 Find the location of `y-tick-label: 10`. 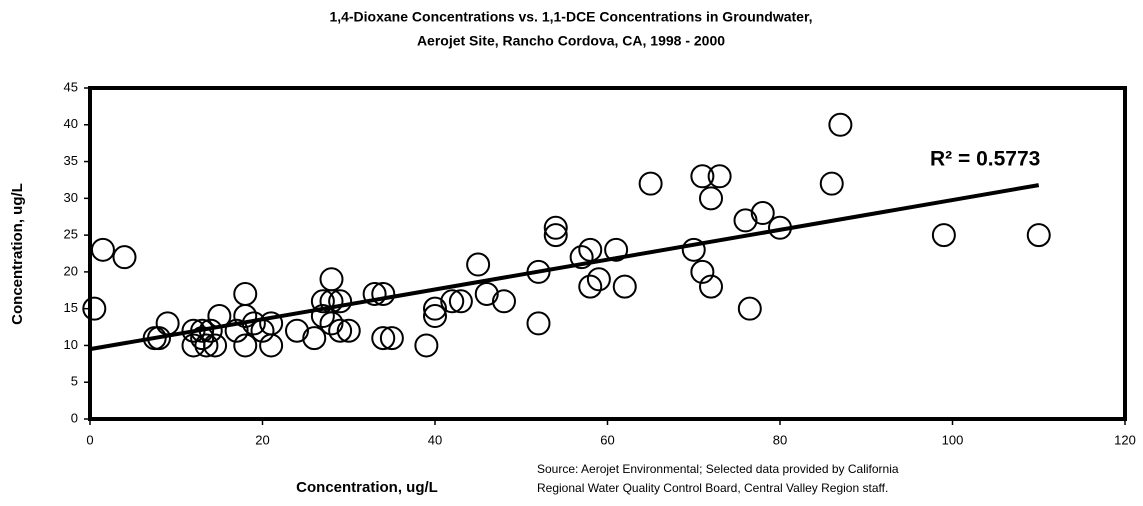

y-tick-label: 10 is located at coordinates (71, 344).